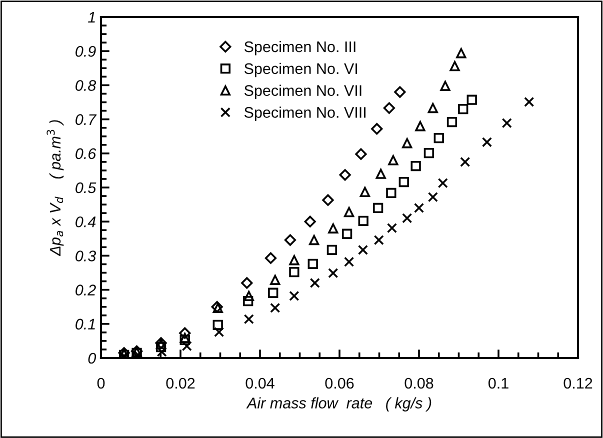 Image resolution: width=603 pixels, height=438 pixels. I want to click on y-tick-label: 0.4, so click(86, 222).